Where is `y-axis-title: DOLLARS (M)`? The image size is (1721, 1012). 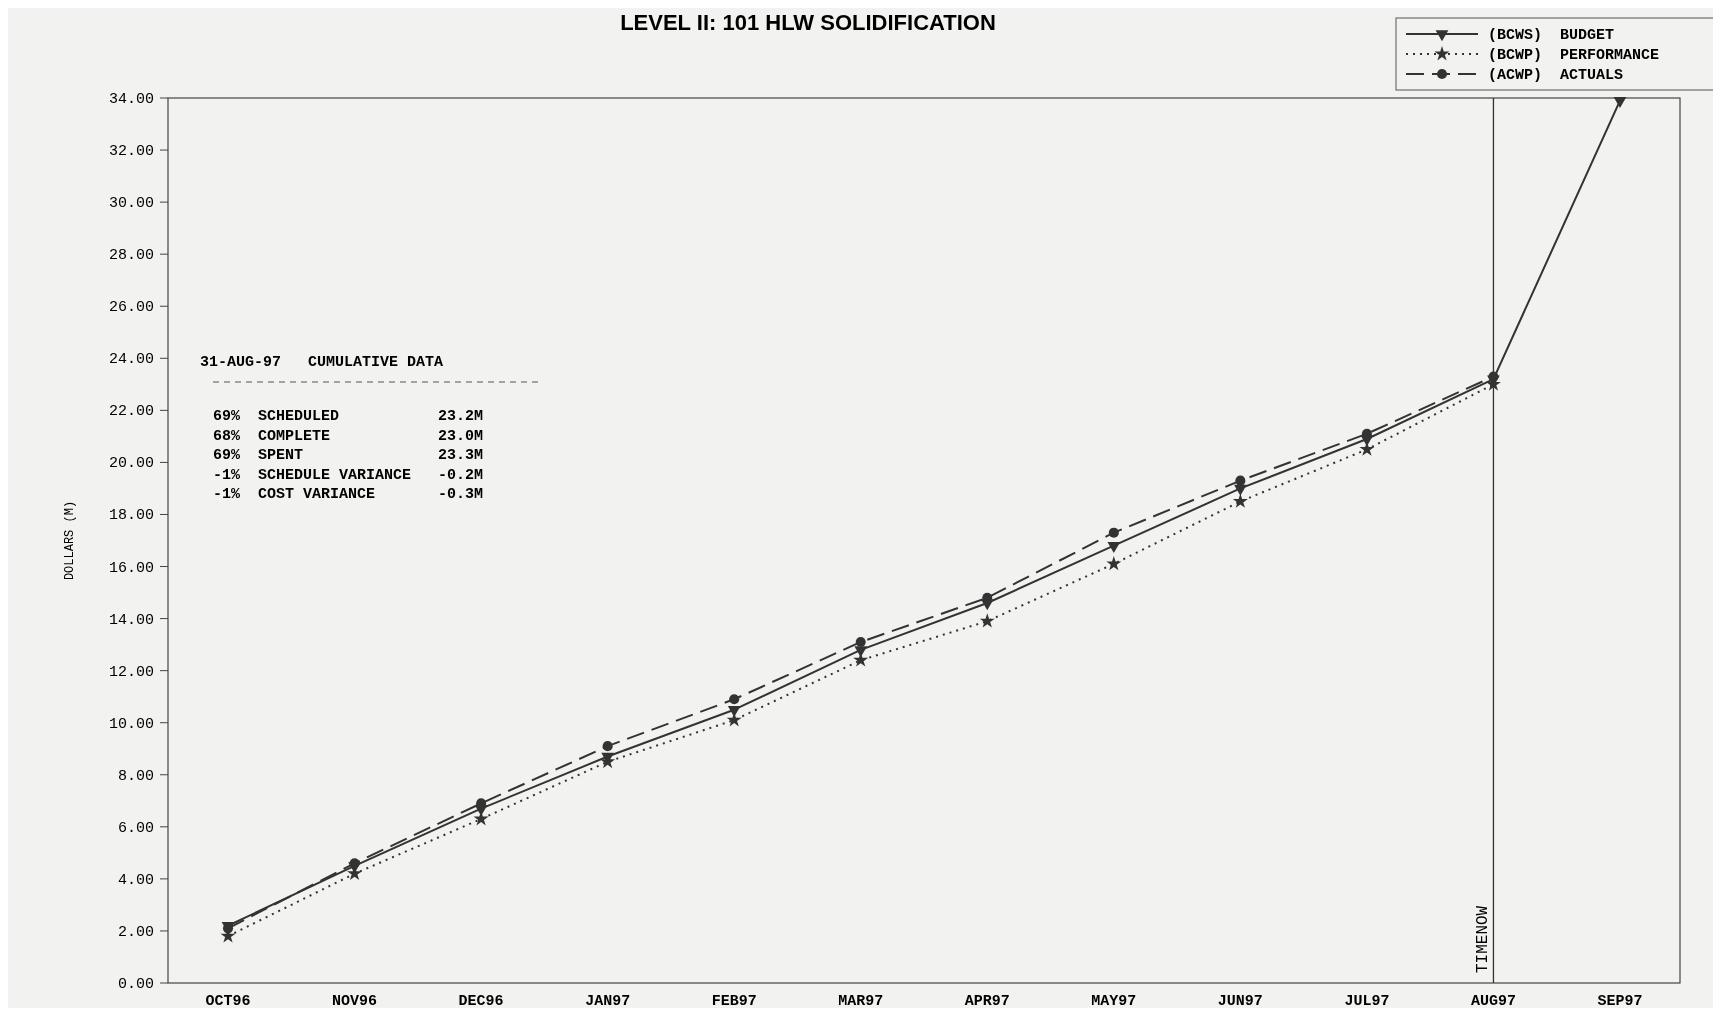 y-axis-title: DOLLARS (M) is located at coordinates (70, 540).